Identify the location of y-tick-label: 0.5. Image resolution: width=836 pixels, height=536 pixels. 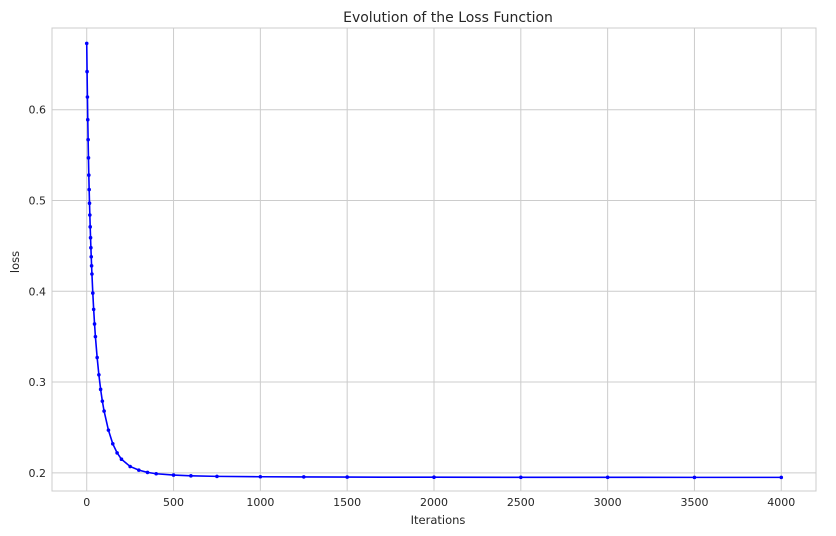
(38, 200).